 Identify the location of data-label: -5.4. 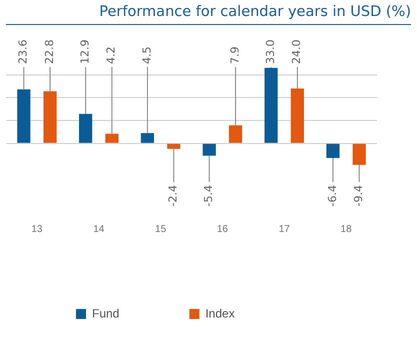
(209, 195).